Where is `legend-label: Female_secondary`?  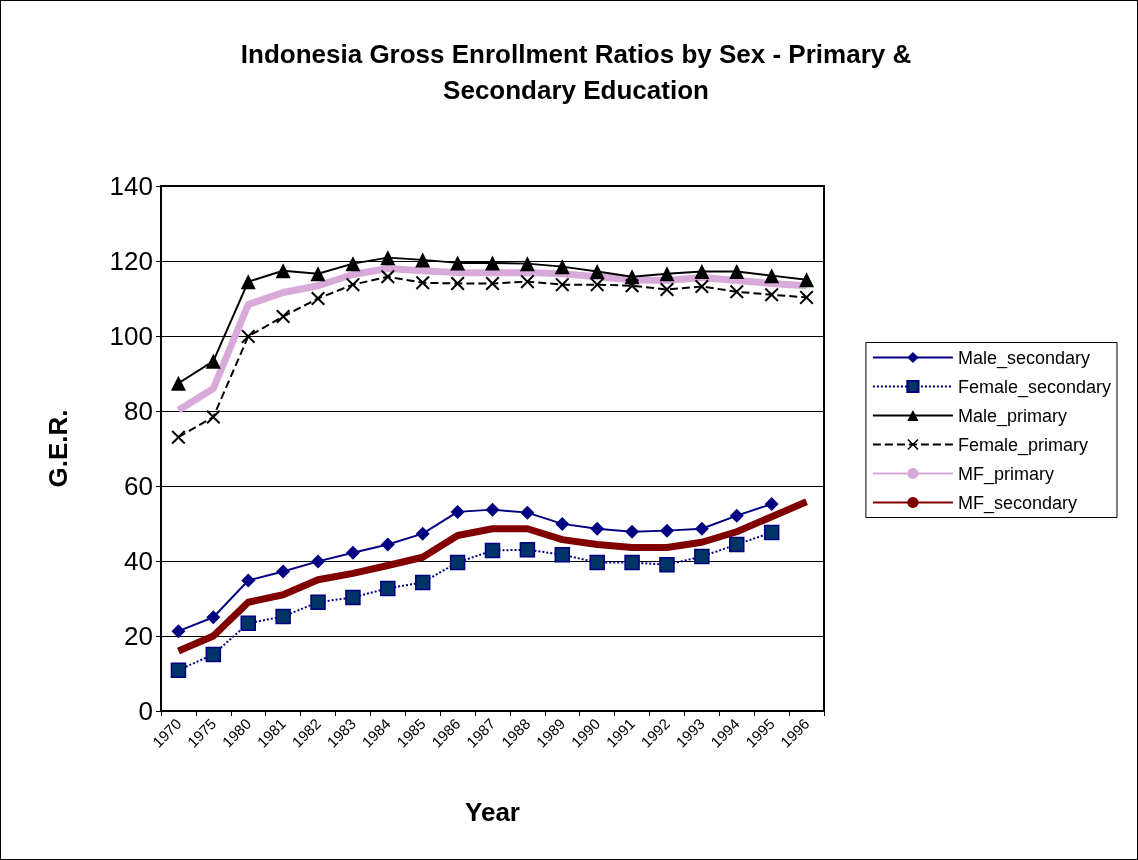
legend-label: Female_secondary is located at coordinates (1034, 387).